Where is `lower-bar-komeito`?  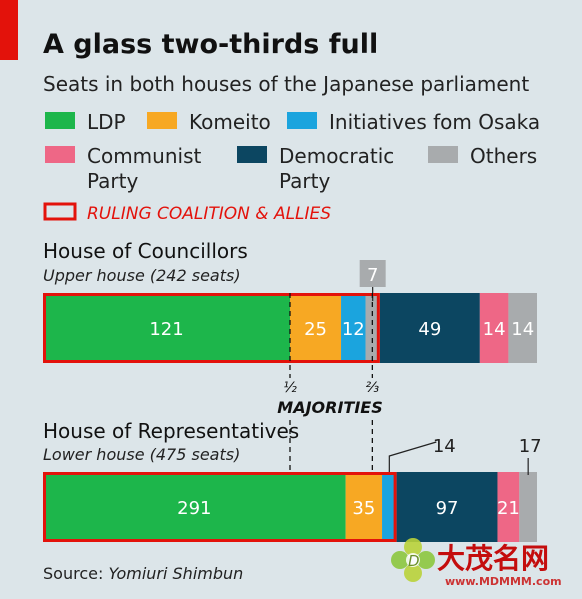
lower-bar-komeito is located at coordinates (364, 507).